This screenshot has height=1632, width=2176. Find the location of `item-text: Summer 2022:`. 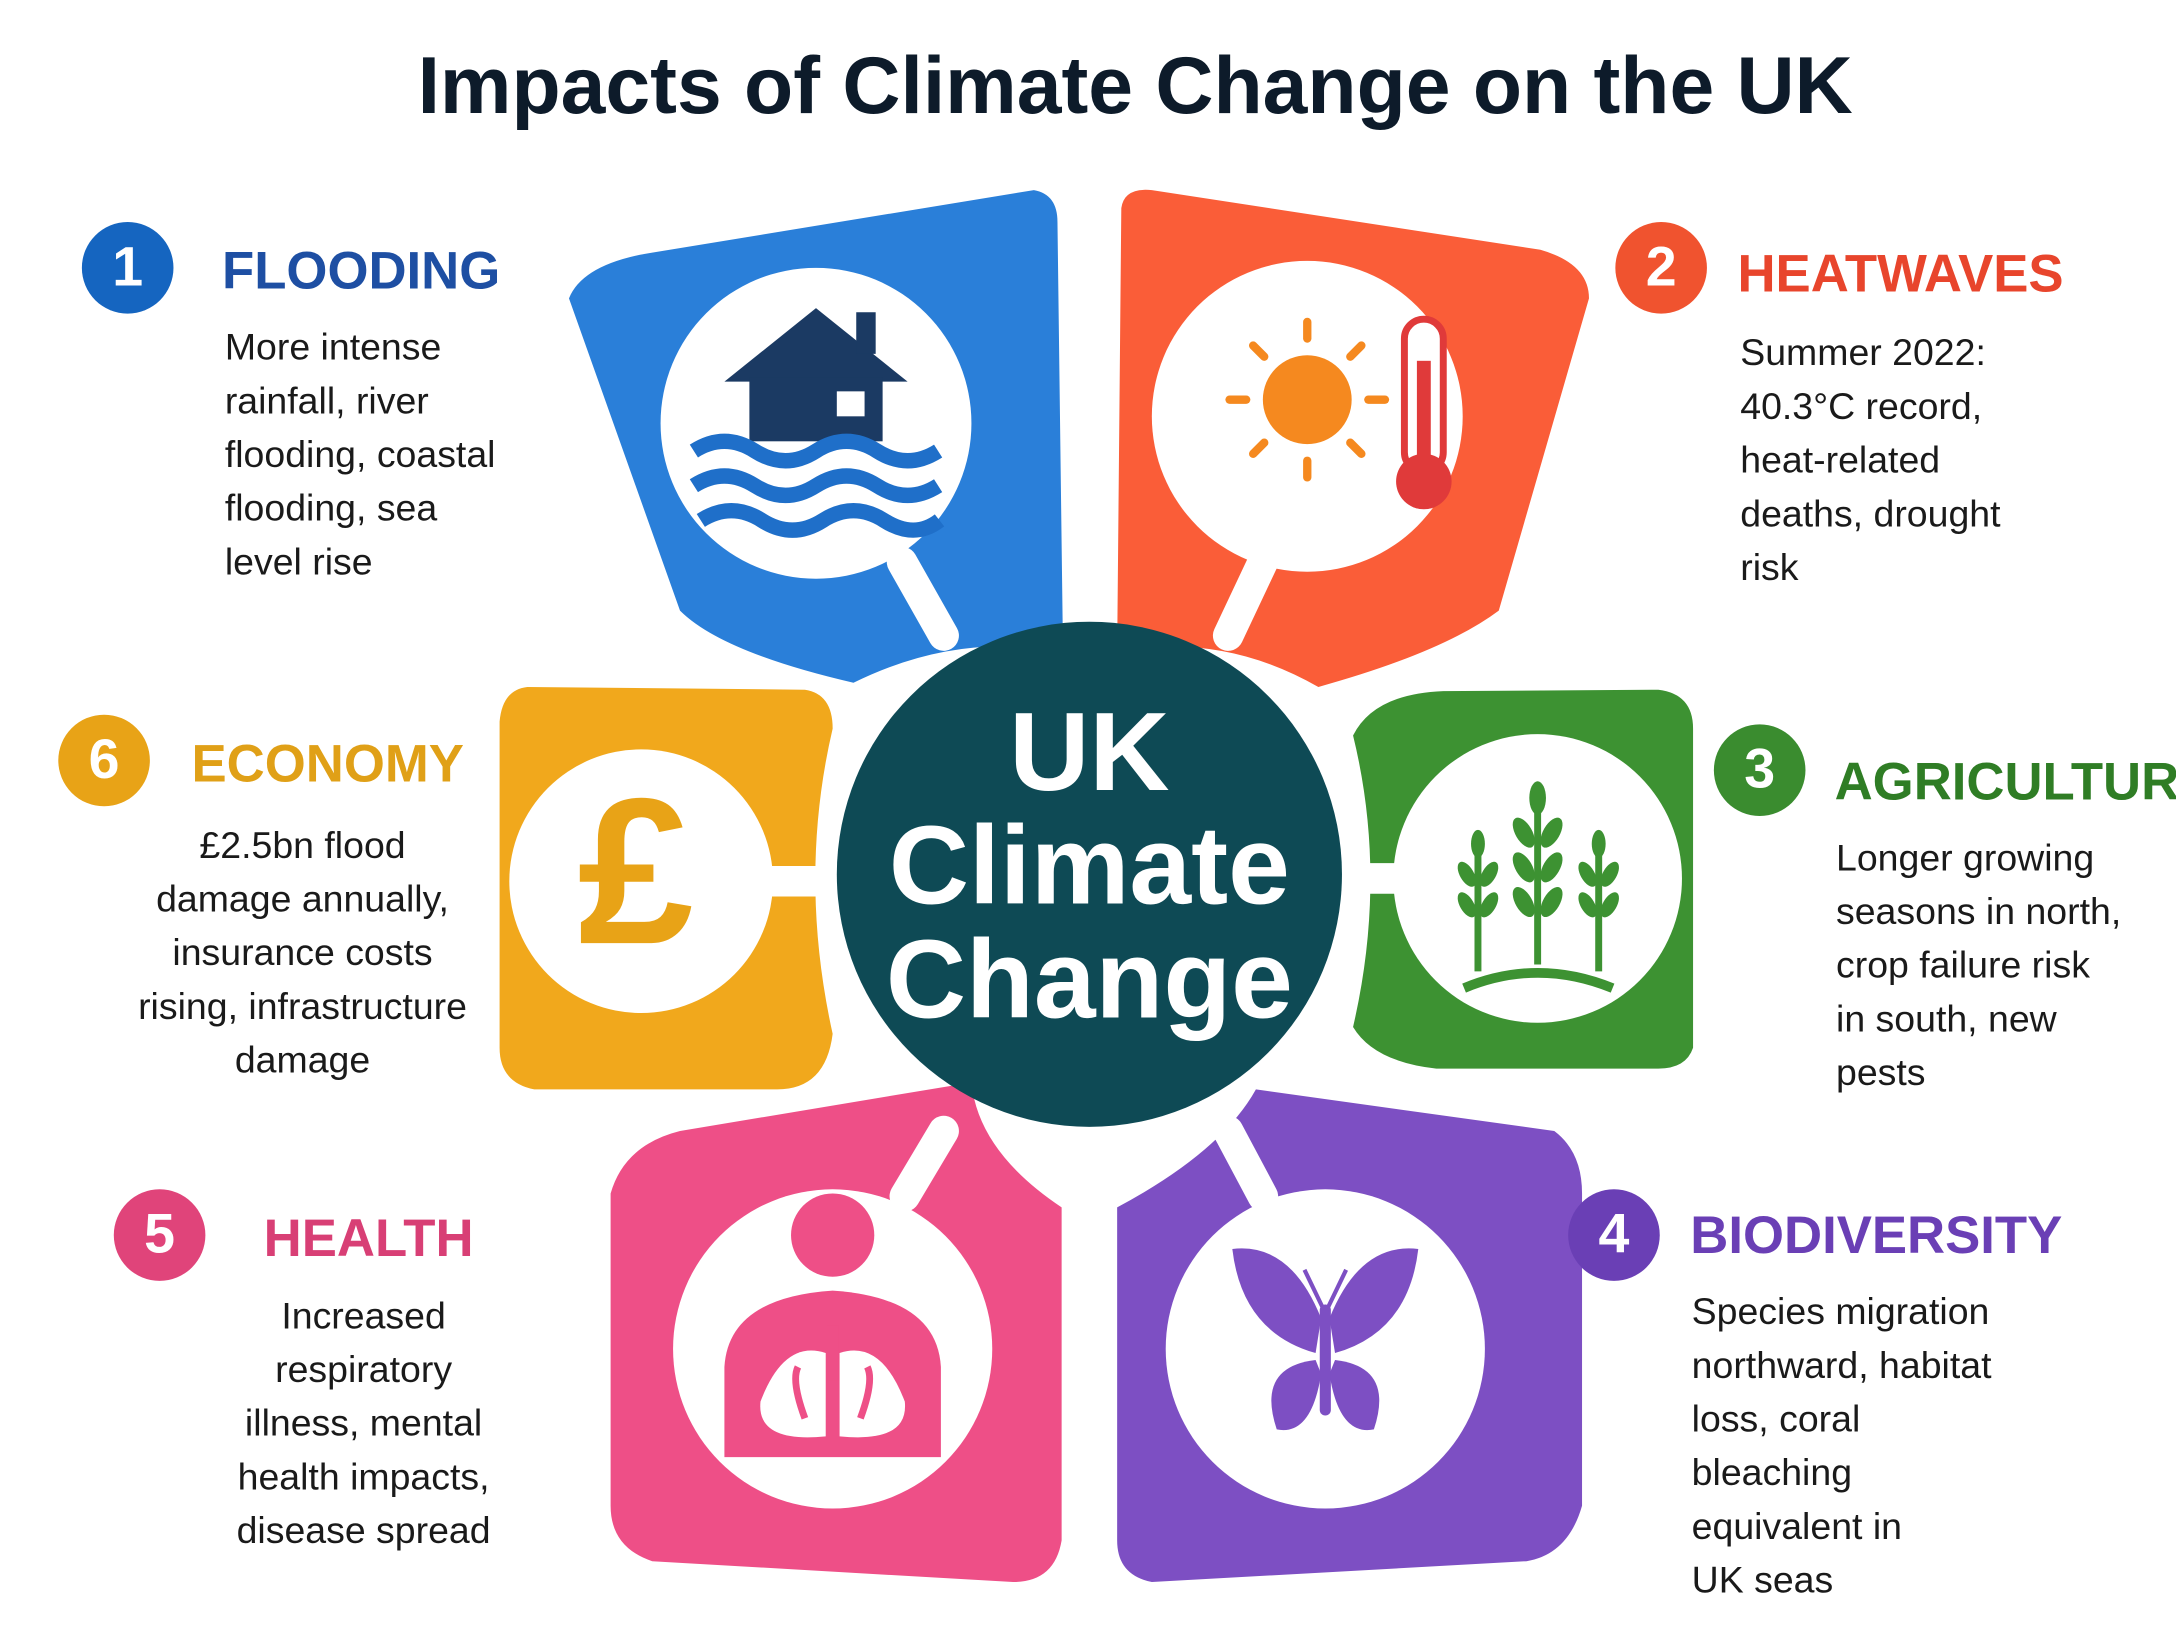

item-text: Summer 2022: is located at coordinates (1863, 352).